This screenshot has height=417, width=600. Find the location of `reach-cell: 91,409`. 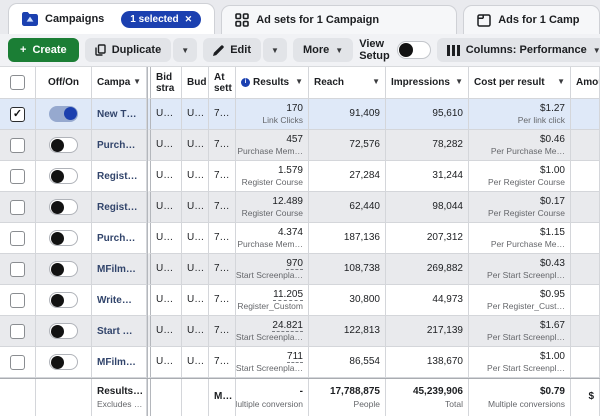

reach-cell: 91,409 is located at coordinates (347, 114).